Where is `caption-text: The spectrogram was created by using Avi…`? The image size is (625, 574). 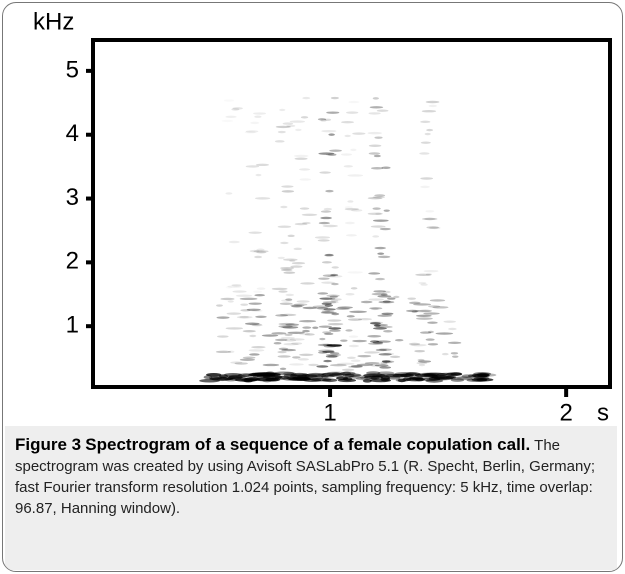 caption-text: The spectrogram was created by using Avi… is located at coordinates (305, 477).